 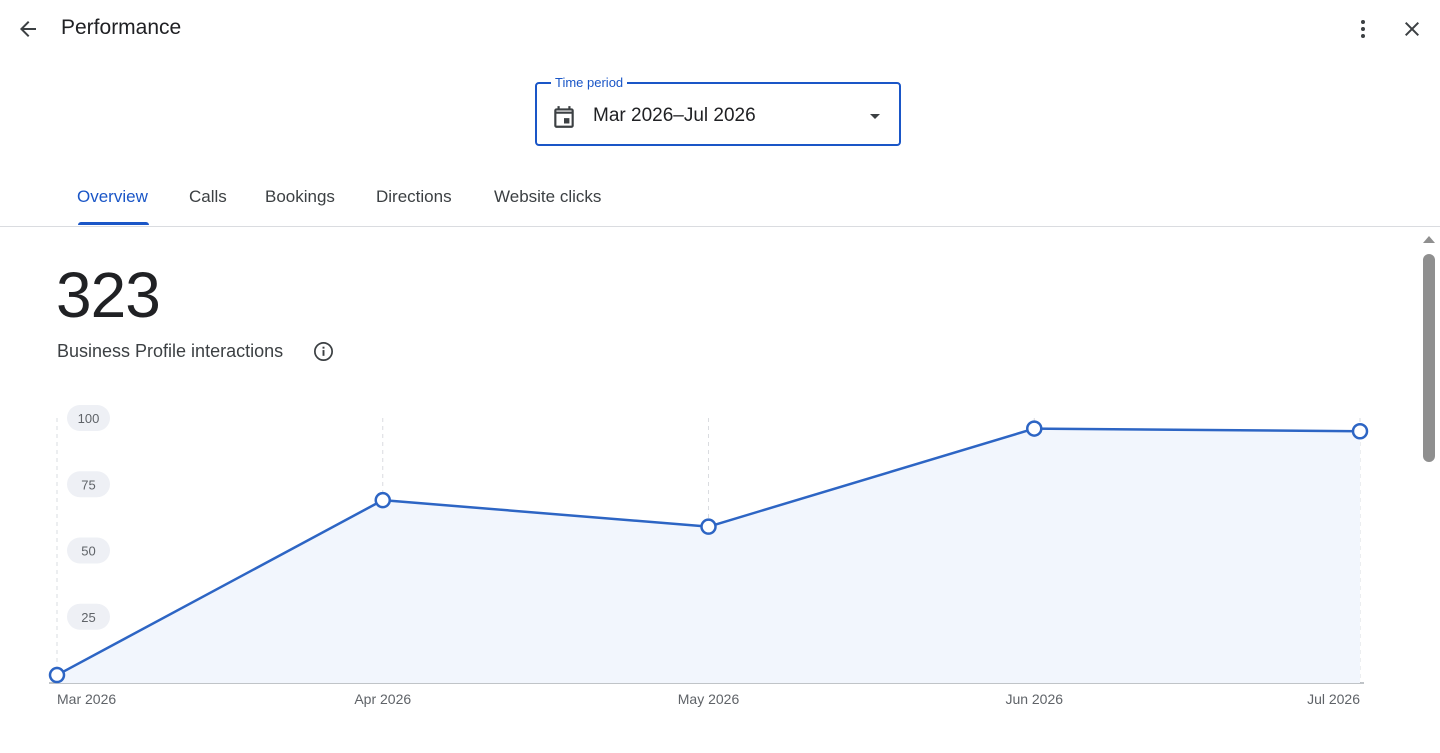 What do you see at coordinates (589, 83) in the screenshot?
I see `time-period-label: Time period` at bounding box center [589, 83].